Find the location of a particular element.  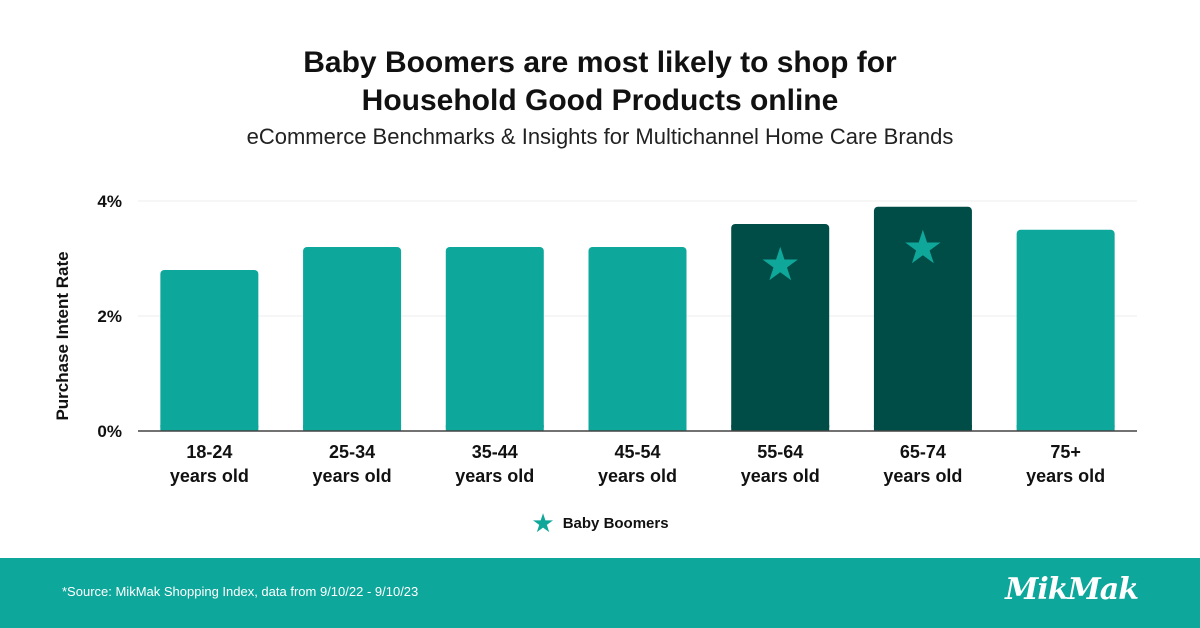

x-tick-label: 55-64 is located at coordinates (780, 452).